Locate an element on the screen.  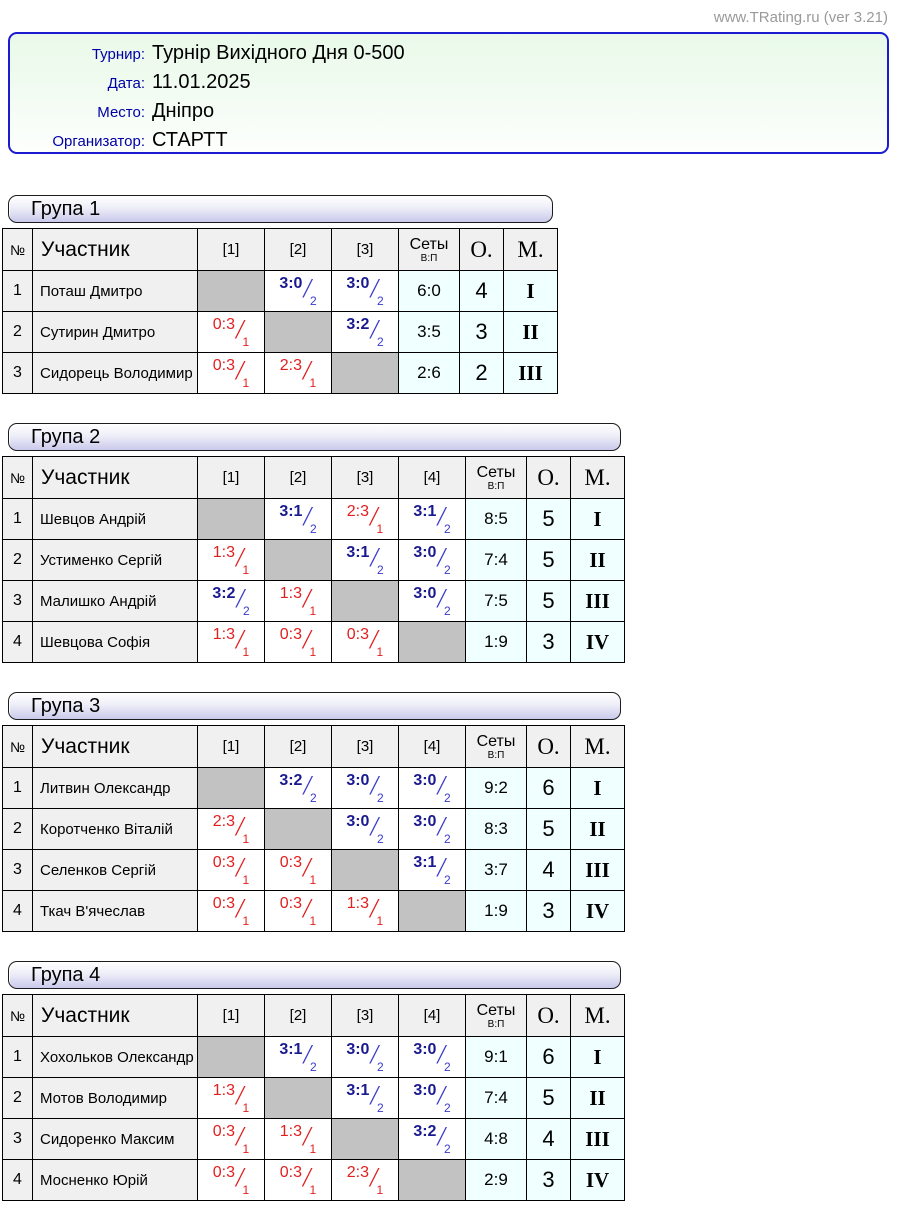
group-title: Група 2 is located at coordinates (66, 436).